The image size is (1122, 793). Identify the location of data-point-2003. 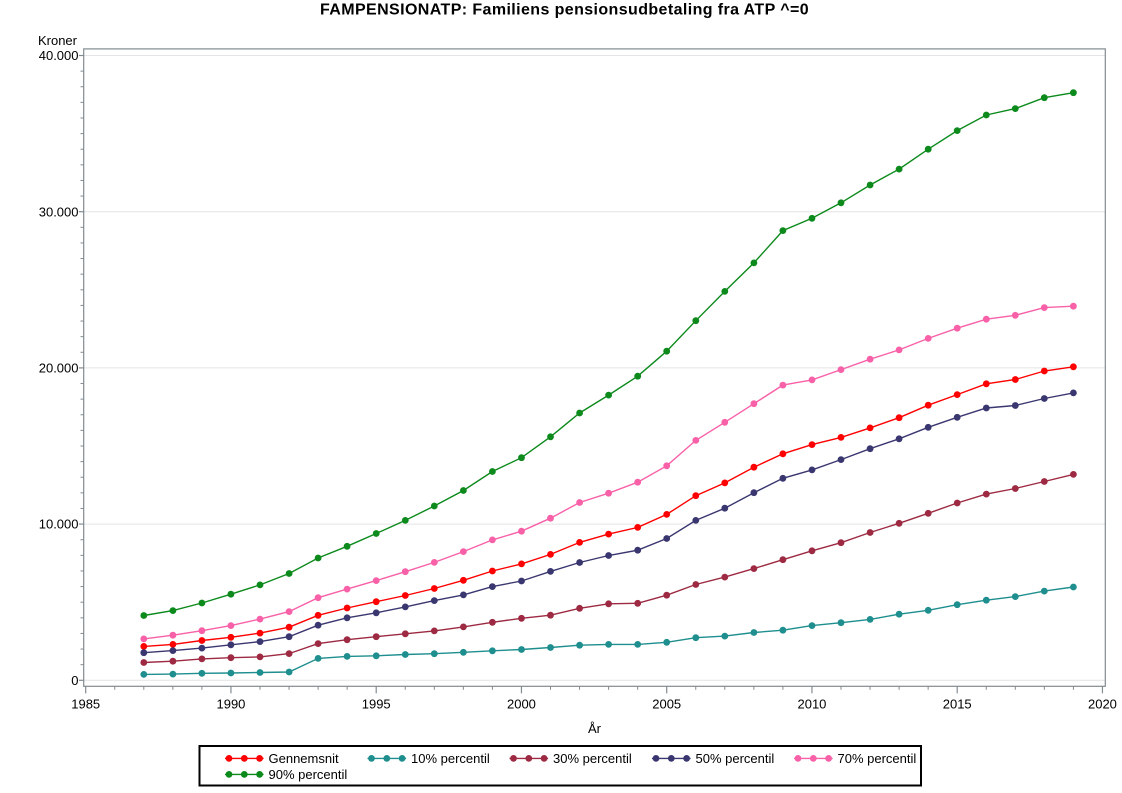
(608, 644).